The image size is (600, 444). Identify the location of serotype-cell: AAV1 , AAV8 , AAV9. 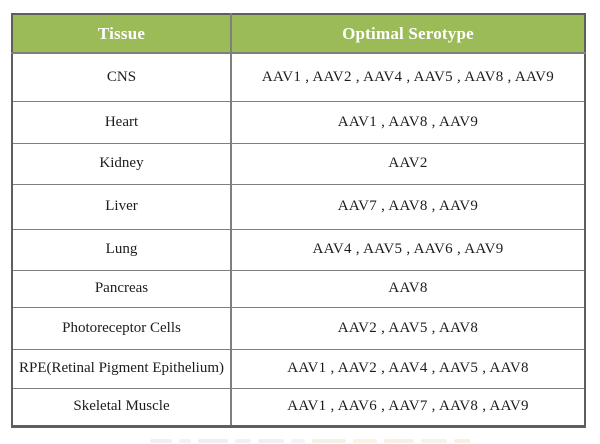
(408, 122).